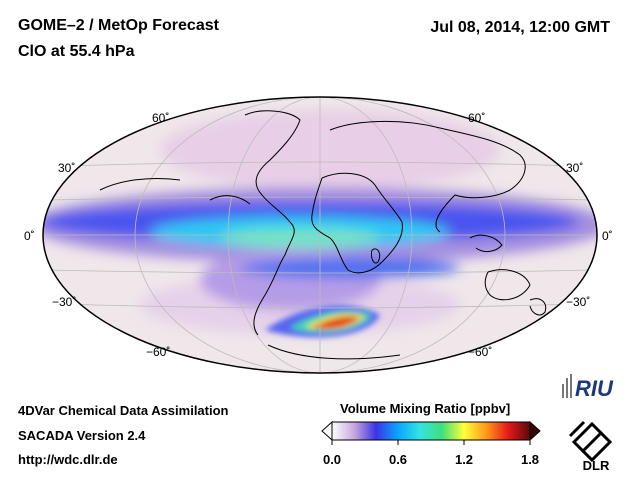 This screenshot has width=640, height=480. I want to click on colorbar-tick-label: 0.0, so click(332, 459).